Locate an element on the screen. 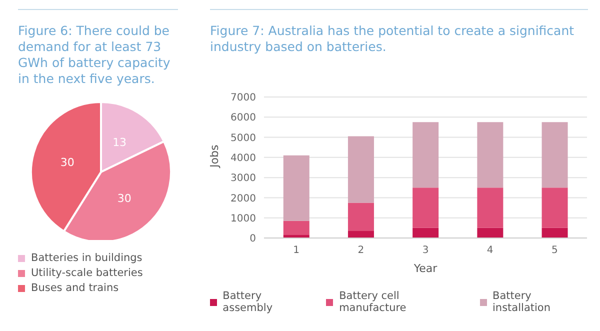 This screenshot has height=331, width=600. legend-label: Battery assembly is located at coordinates (248, 302).